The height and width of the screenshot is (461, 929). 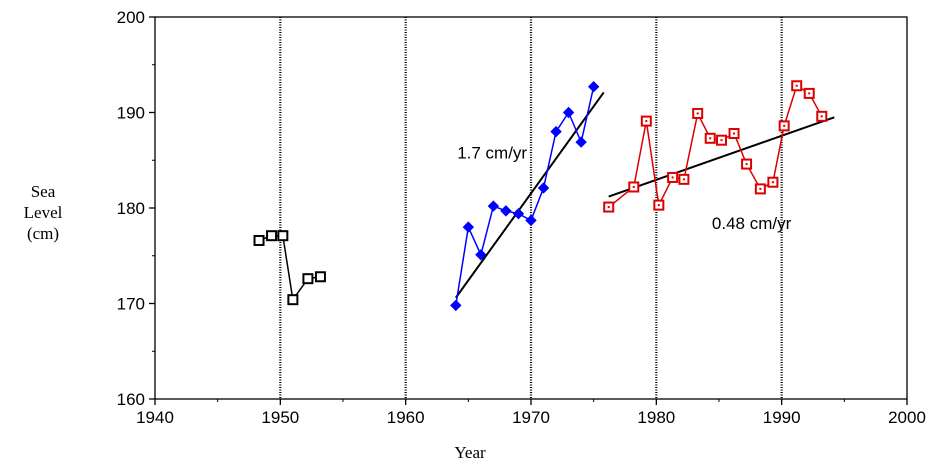 What do you see at coordinates (131, 399) in the screenshot?
I see `y-tick-label: 160` at bounding box center [131, 399].